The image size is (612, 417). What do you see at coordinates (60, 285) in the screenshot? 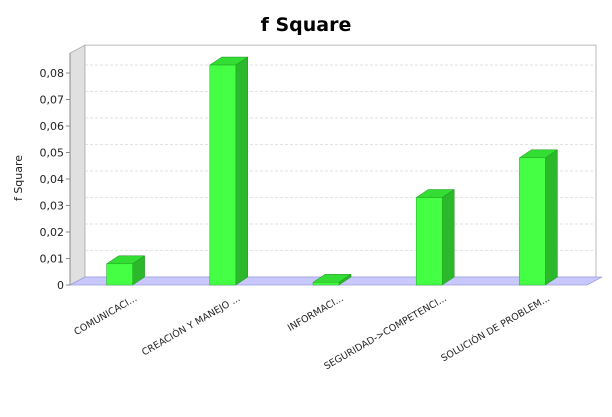
I see `y-tick-label: 0` at bounding box center [60, 285].